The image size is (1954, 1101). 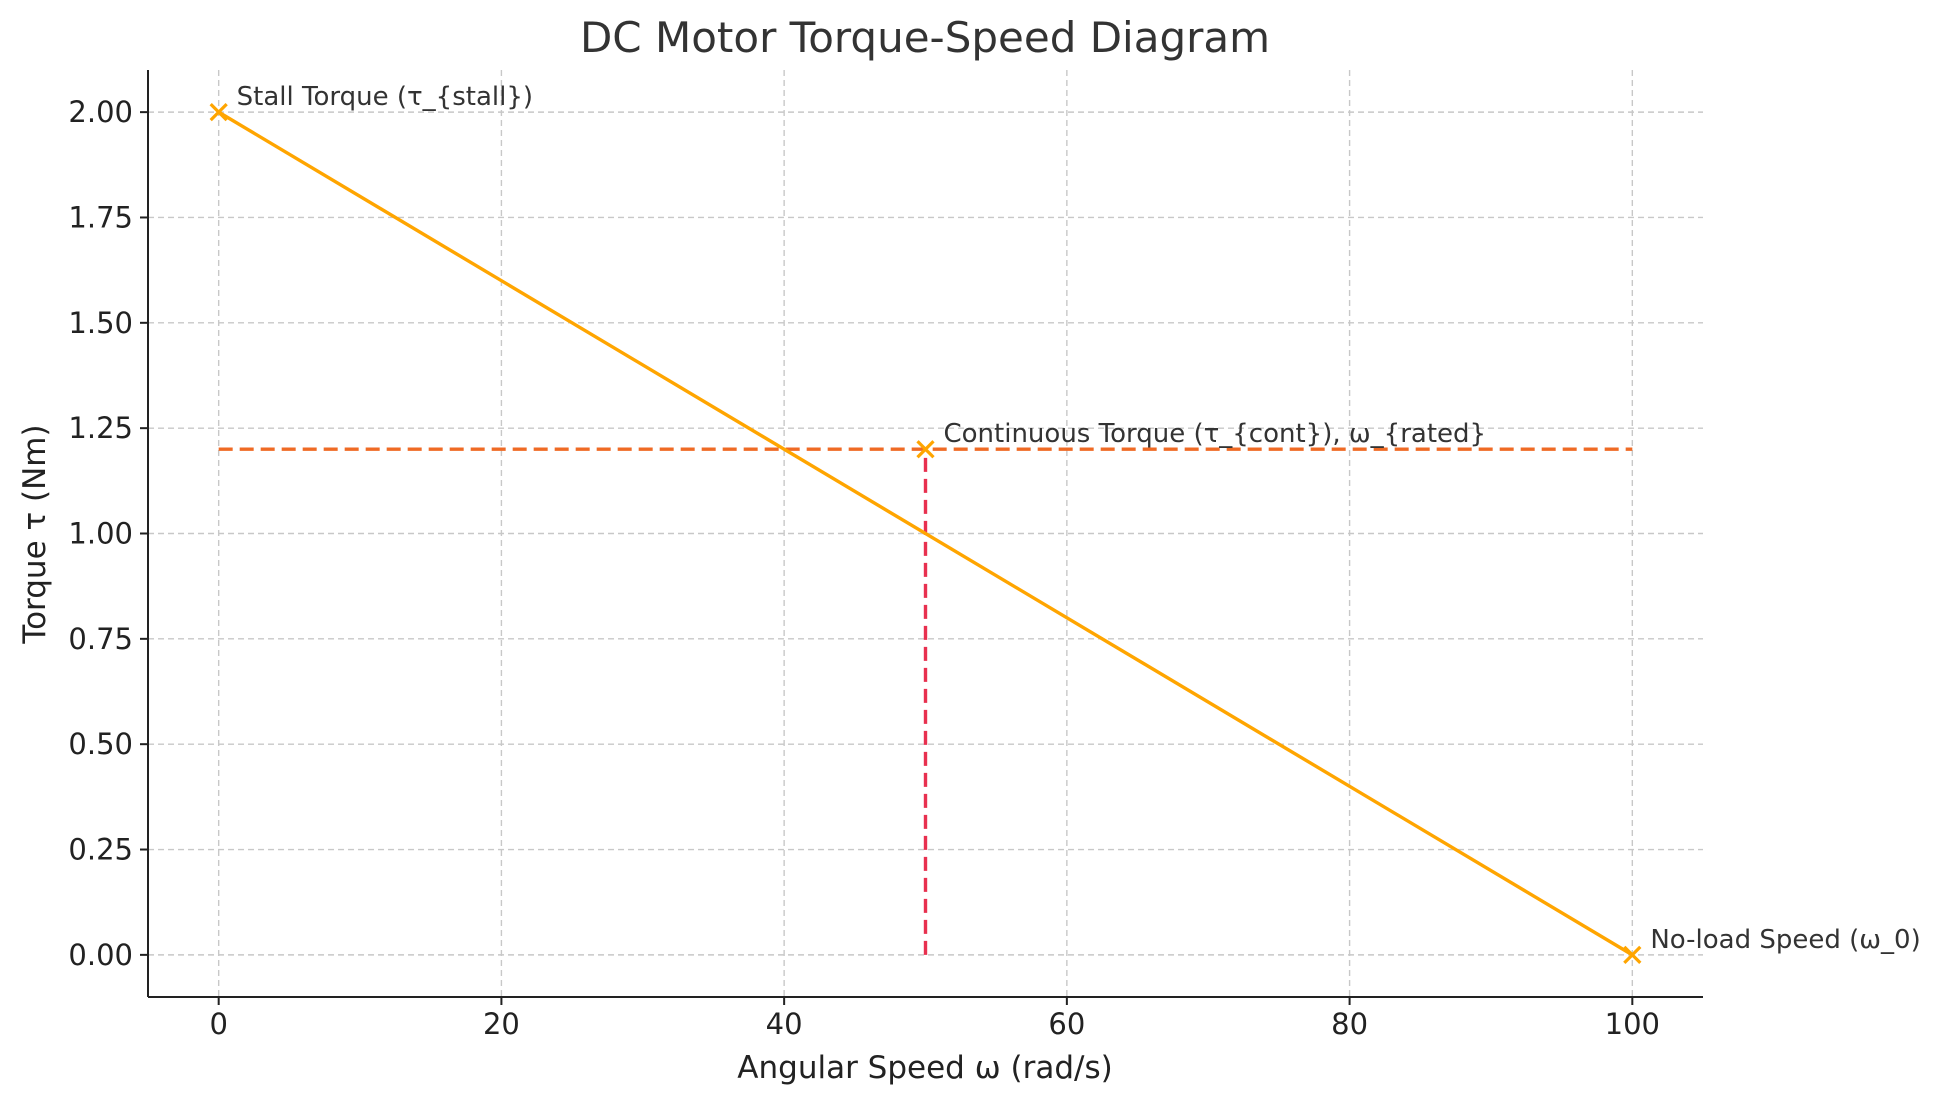 What do you see at coordinates (100, 955) in the screenshot?
I see `y-tick-label: 0.00` at bounding box center [100, 955].